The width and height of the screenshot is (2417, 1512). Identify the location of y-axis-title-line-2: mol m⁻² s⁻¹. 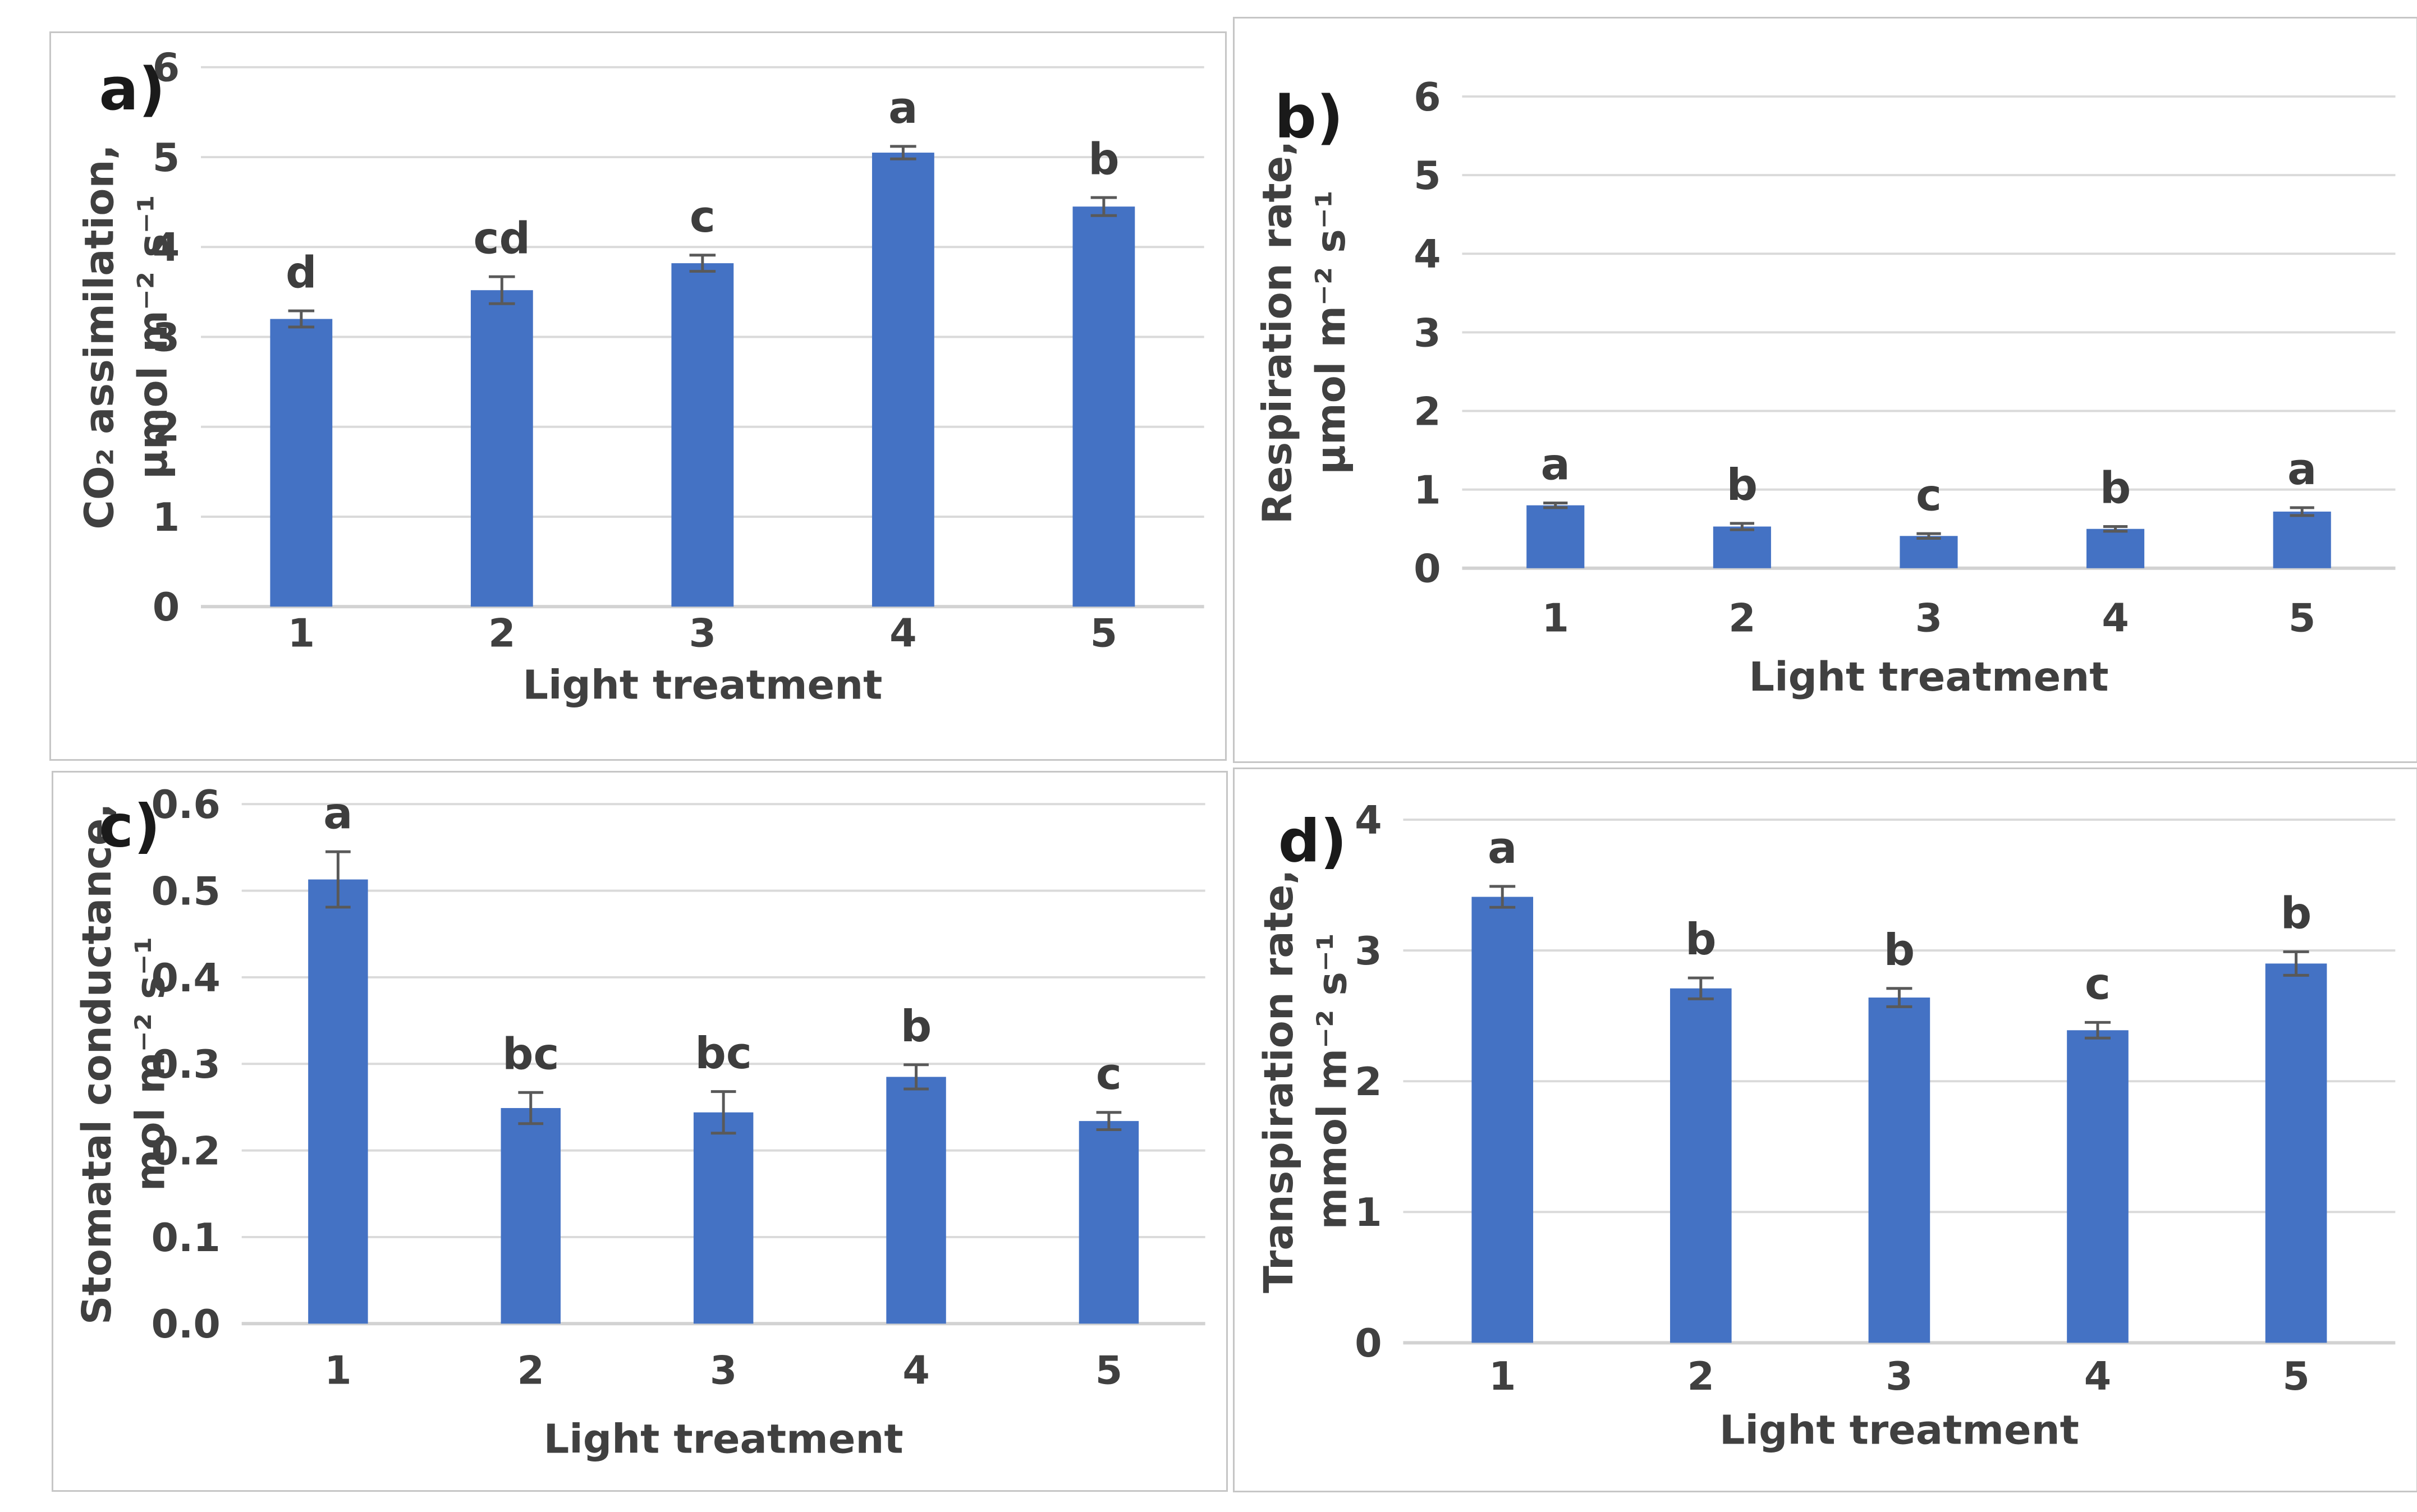
(150, 1063).